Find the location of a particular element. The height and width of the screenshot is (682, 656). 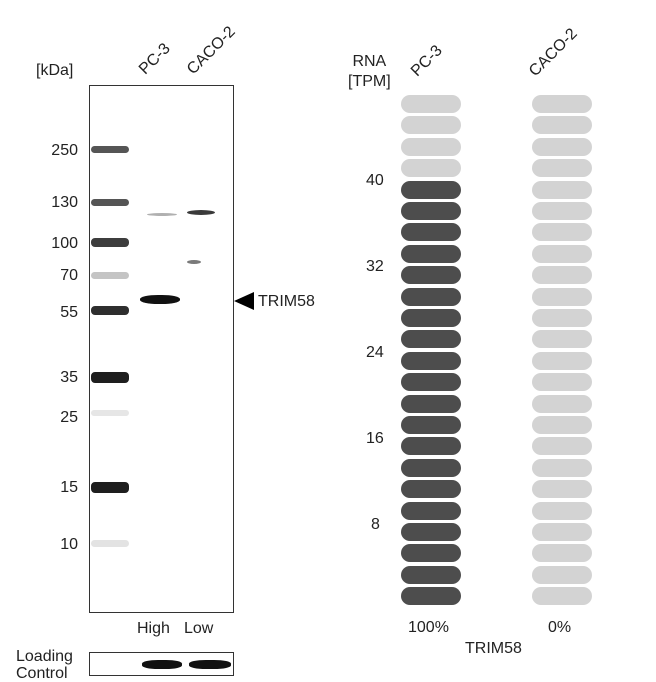

expression-label-high: High is located at coordinates (153, 628).